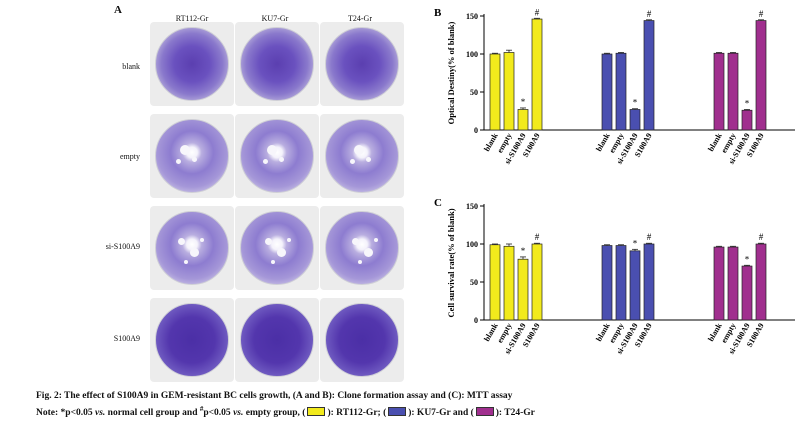 This screenshot has width=803, height=430. What do you see at coordinates (192, 18) in the screenshot?
I see `column-header-rt112: RT112-Gr` at bounding box center [192, 18].